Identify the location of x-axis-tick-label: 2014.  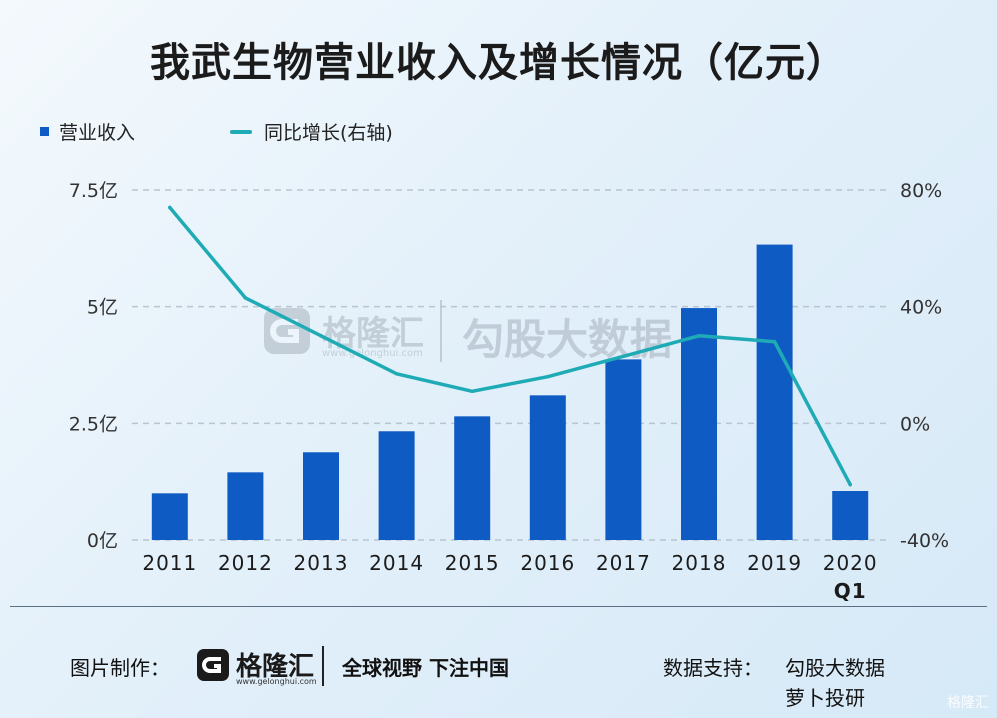
(396, 563).